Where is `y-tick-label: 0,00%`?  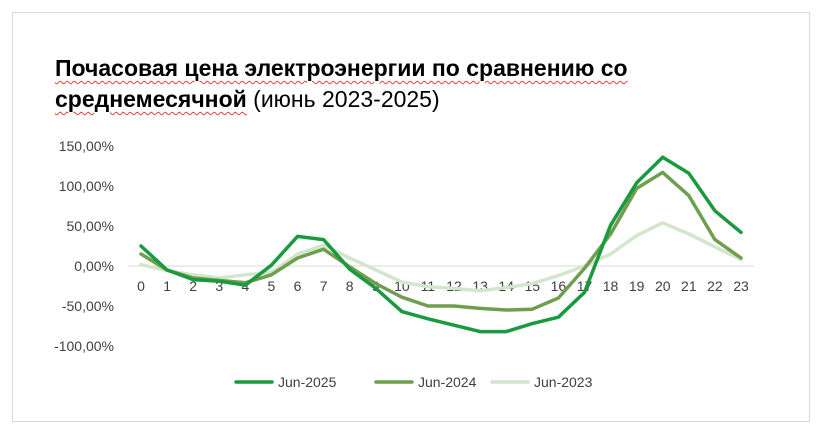 y-tick-label: 0,00% is located at coordinates (94, 266).